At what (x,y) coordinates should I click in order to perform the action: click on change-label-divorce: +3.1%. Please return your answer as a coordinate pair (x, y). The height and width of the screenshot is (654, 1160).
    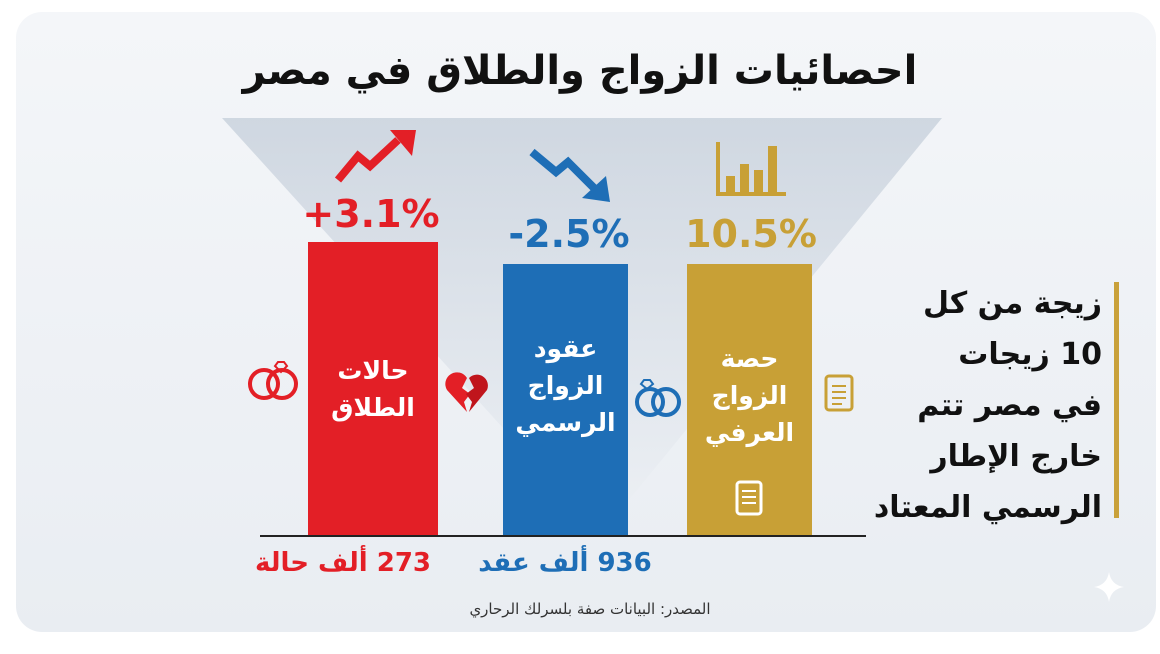
    Looking at the image, I should click on (371, 214).